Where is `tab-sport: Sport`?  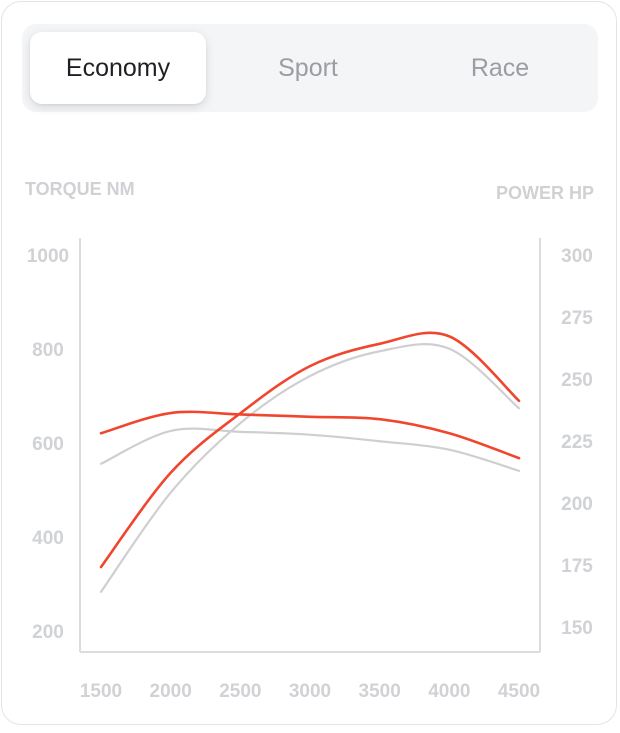
tab-sport: Sport is located at coordinates (308, 68).